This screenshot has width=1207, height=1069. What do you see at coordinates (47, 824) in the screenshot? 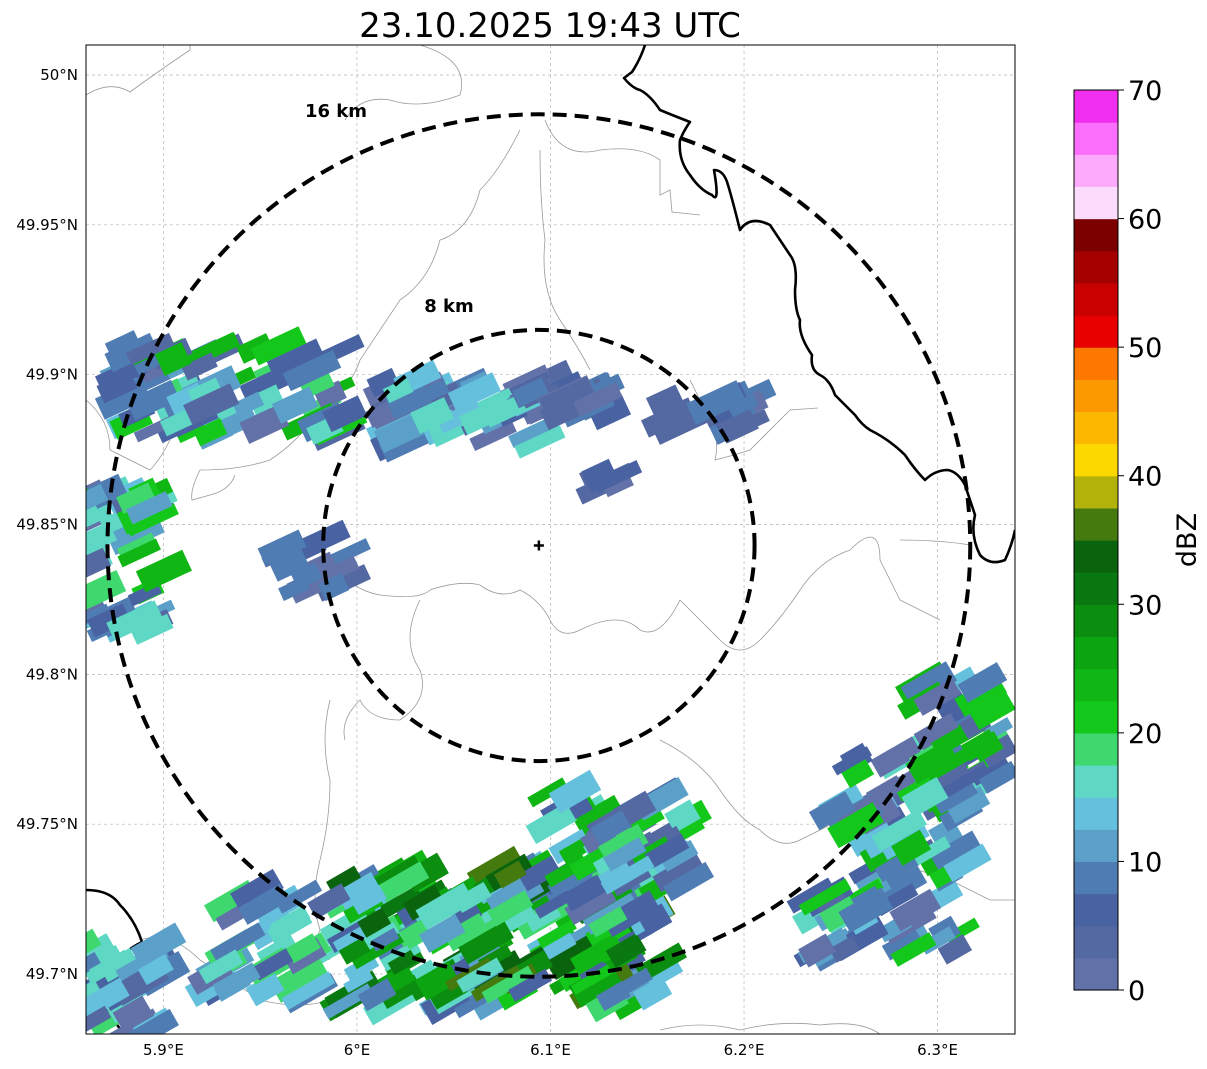
I see `lat-tick-label: 49.75°N` at bounding box center [47, 824].